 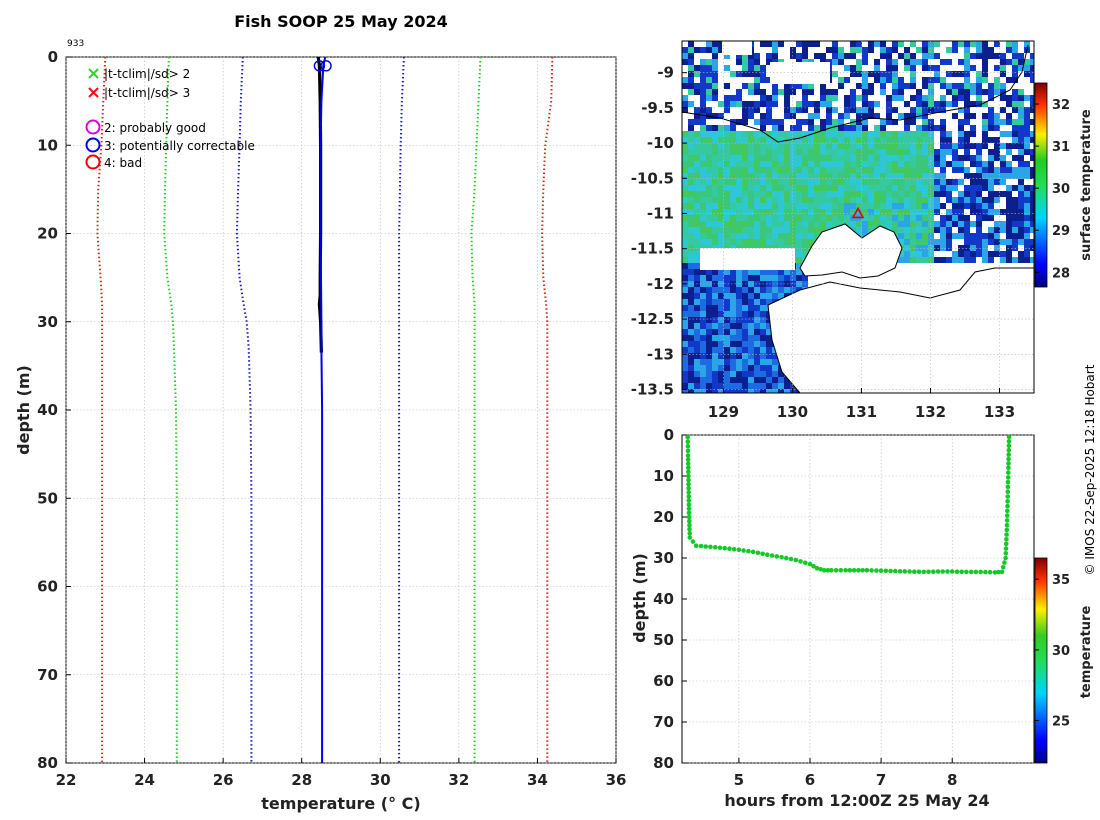 What do you see at coordinates (858, 212) in the screenshot?
I see `triangle-marker-icon` at bounding box center [858, 212].